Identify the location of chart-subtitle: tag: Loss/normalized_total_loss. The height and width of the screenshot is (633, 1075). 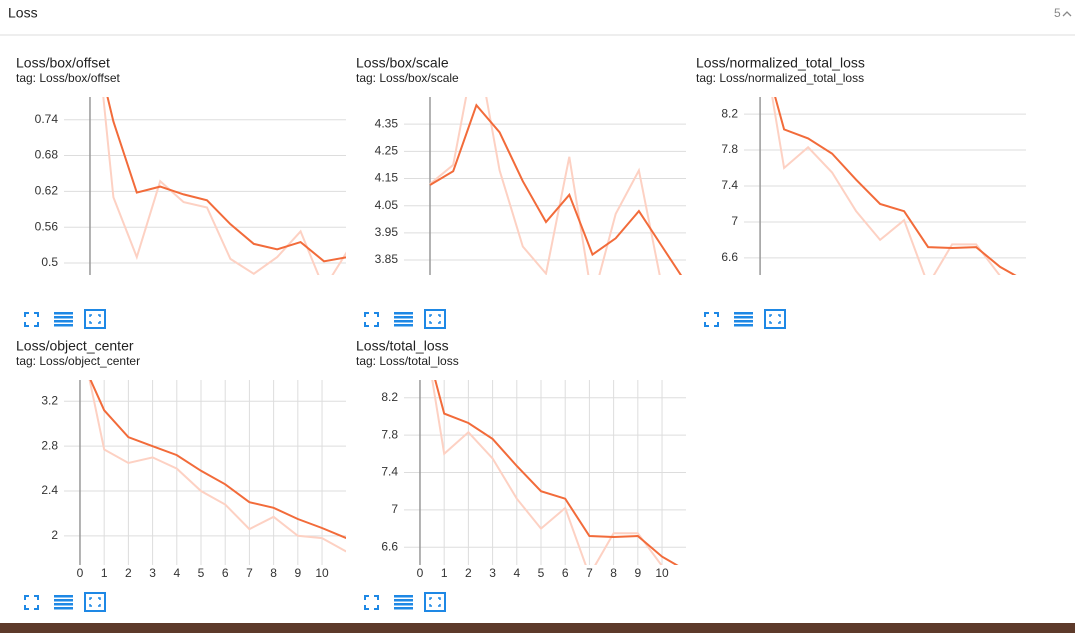
(780, 78).